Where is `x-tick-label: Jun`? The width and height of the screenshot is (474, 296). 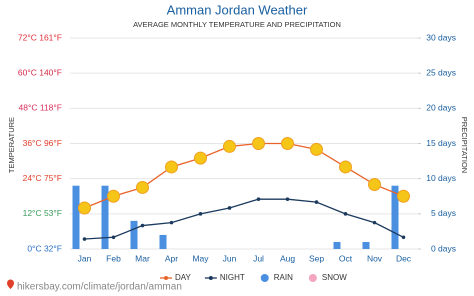
x-tick-label: Jun is located at coordinates (230, 258).